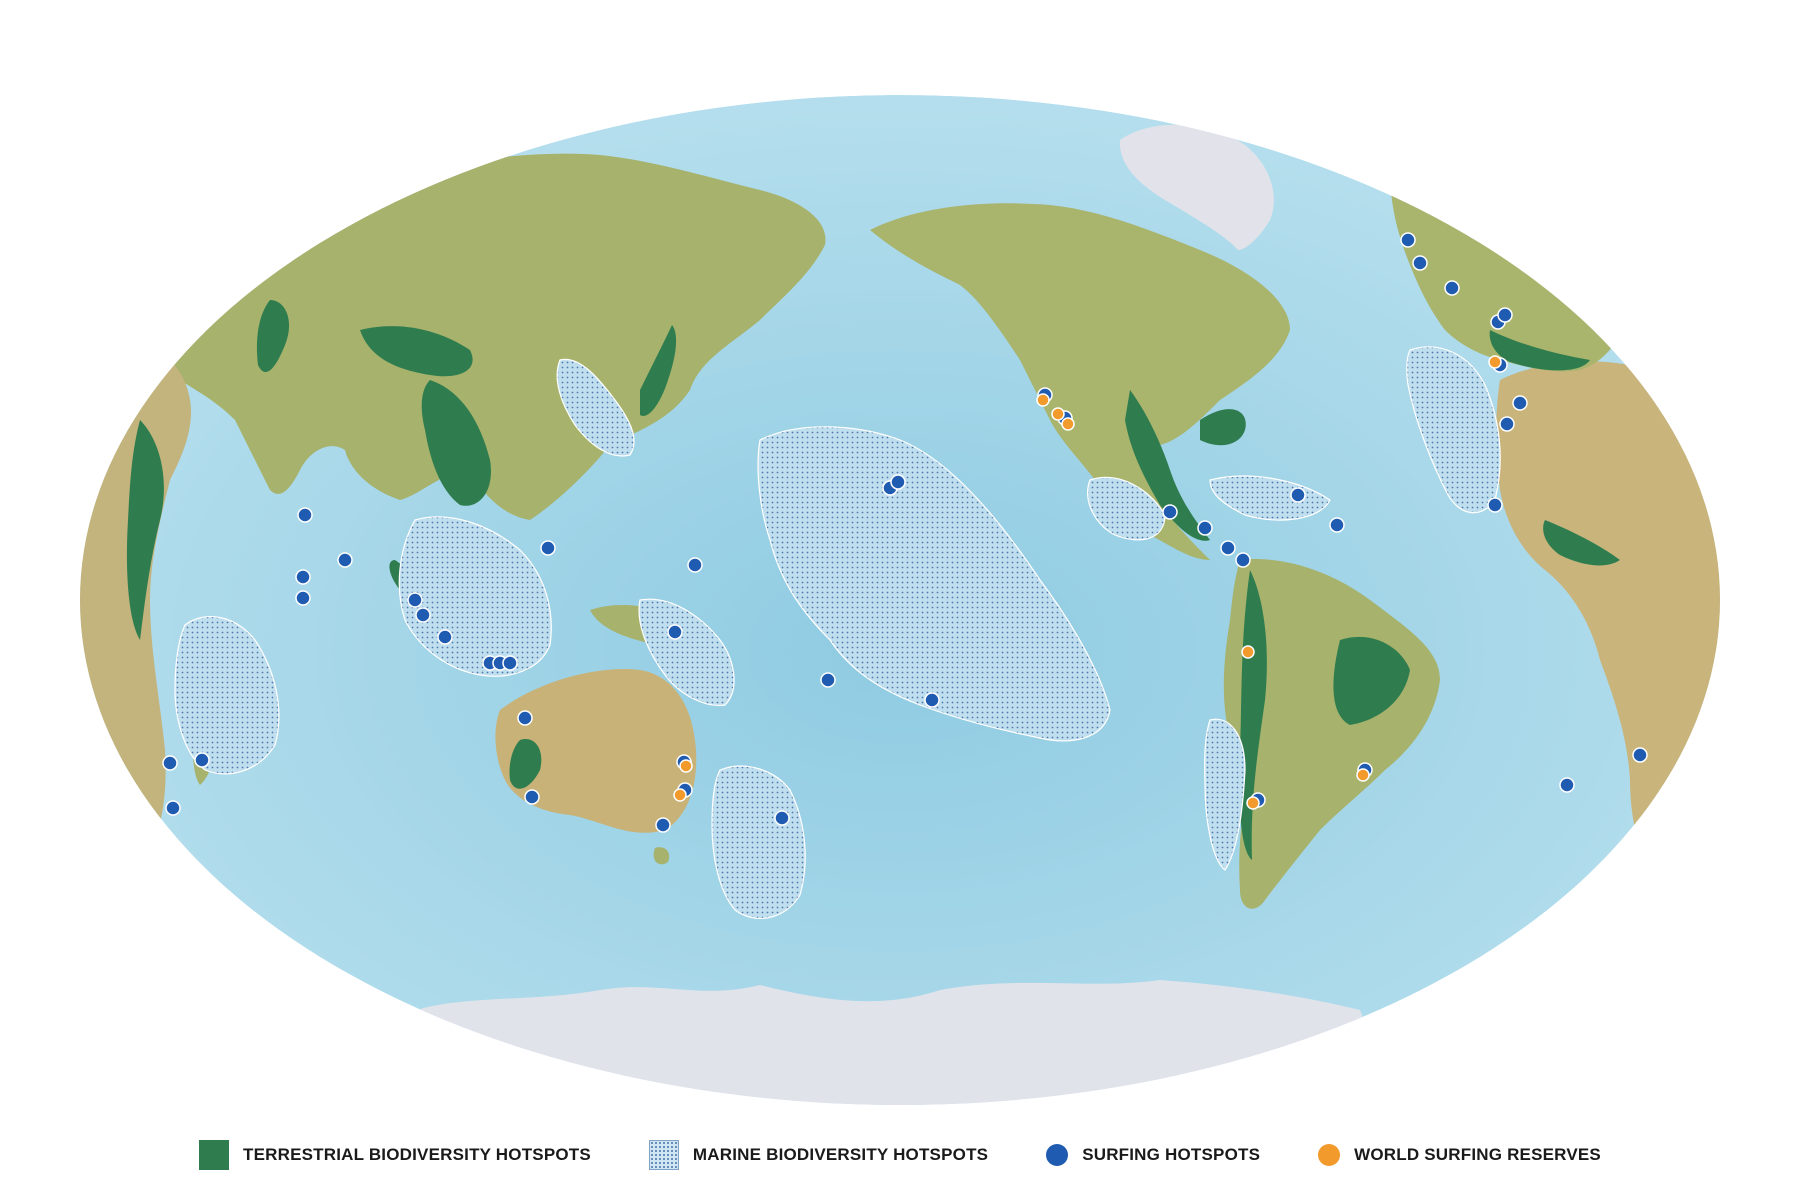 The image size is (1800, 1200). Describe the element at coordinates (596, 751) in the screenshot. I see `landmass-australia` at that location.